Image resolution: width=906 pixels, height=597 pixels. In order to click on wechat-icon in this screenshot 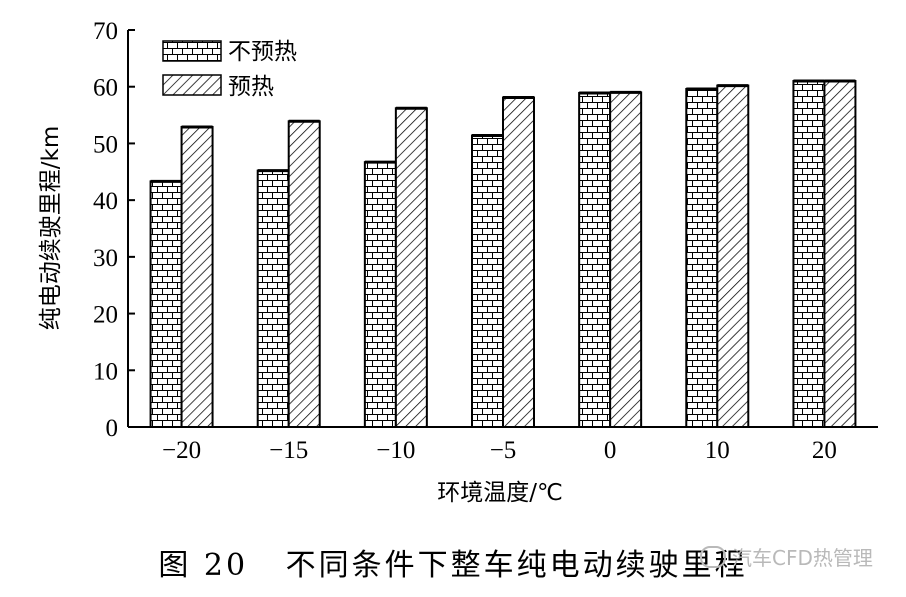, I will do `click(713, 556)`.